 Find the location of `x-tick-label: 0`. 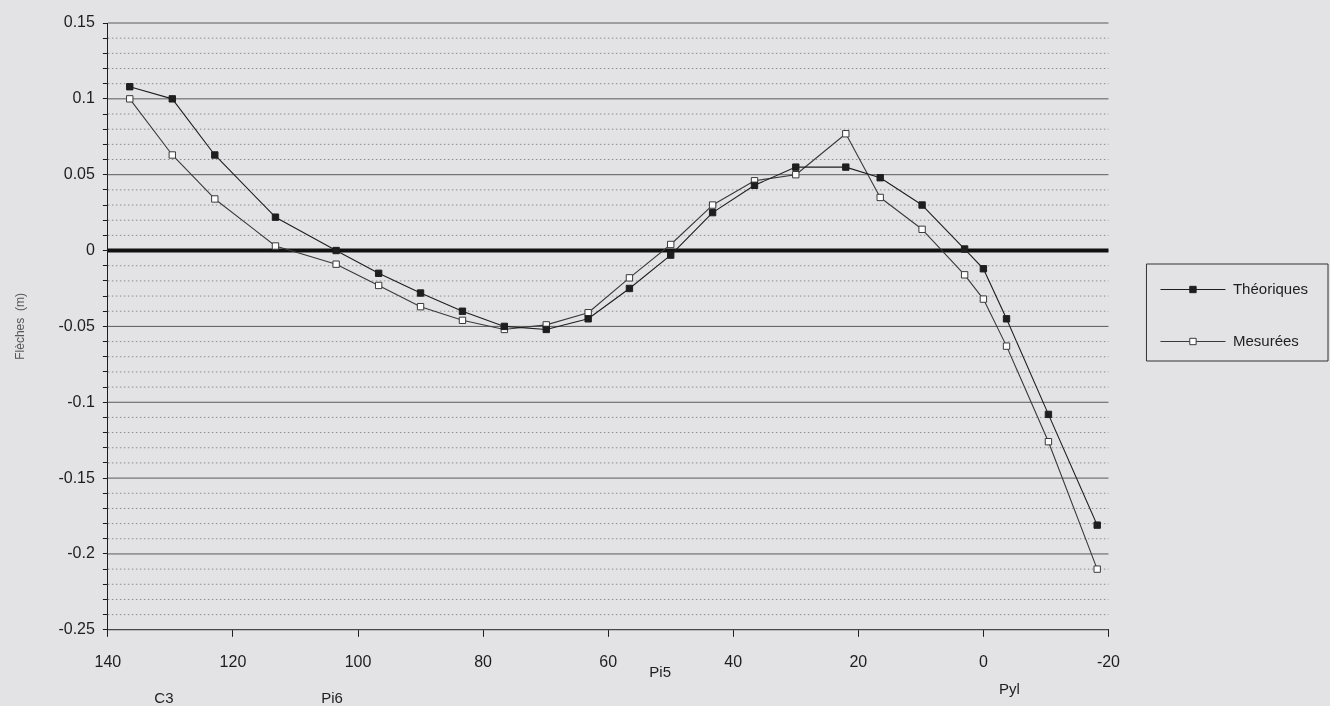

x-tick-label: 0 is located at coordinates (983, 661).